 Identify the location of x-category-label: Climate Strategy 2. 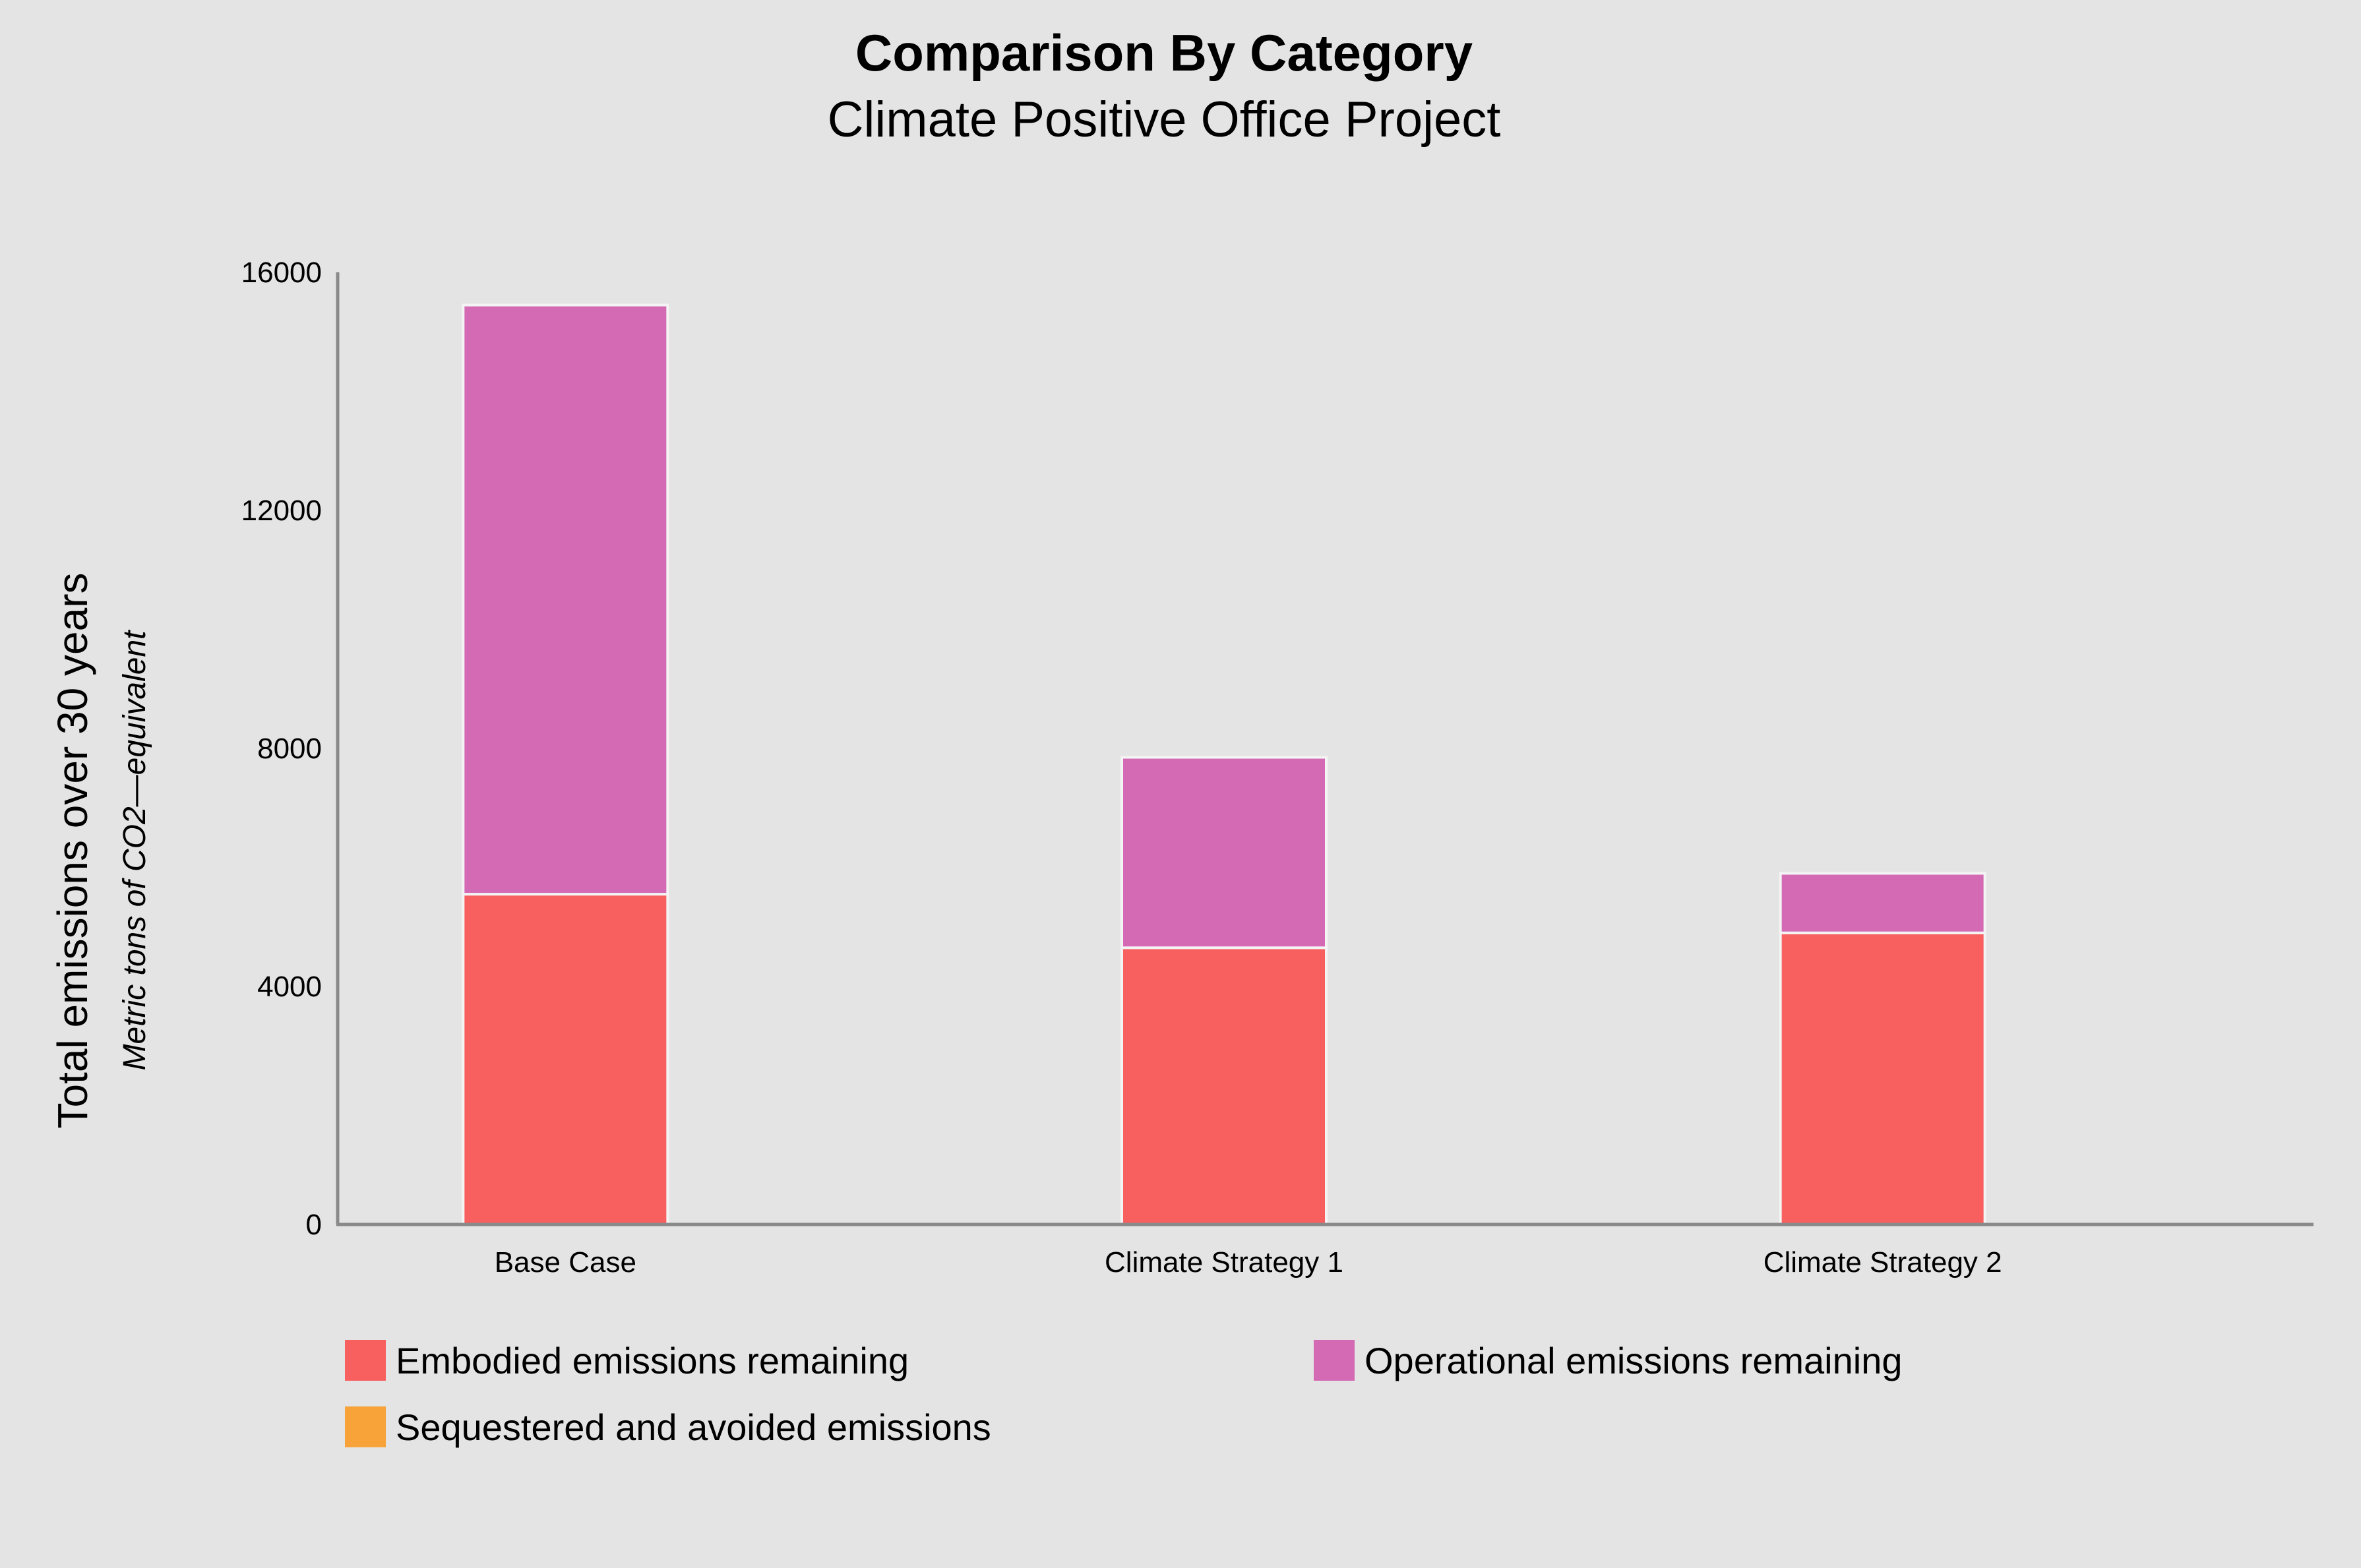
(1882, 1262).